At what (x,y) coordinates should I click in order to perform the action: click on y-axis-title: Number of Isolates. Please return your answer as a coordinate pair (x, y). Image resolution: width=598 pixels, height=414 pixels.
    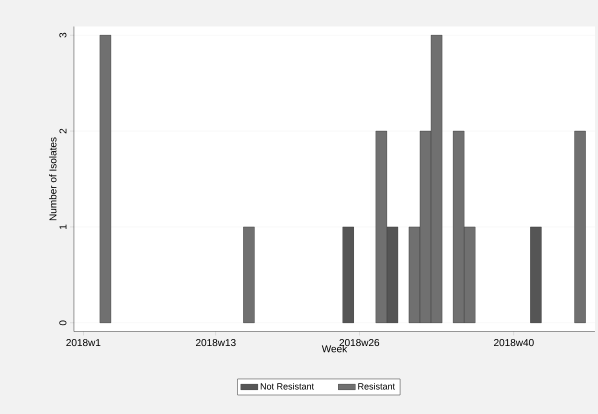
    Looking at the image, I should click on (52, 178).